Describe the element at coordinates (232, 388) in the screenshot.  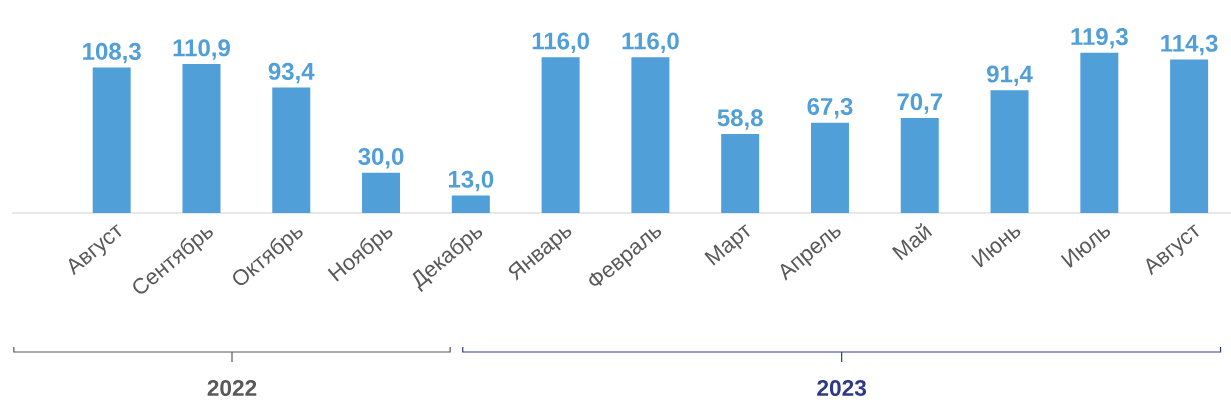
I see `text: 2022` at that location.